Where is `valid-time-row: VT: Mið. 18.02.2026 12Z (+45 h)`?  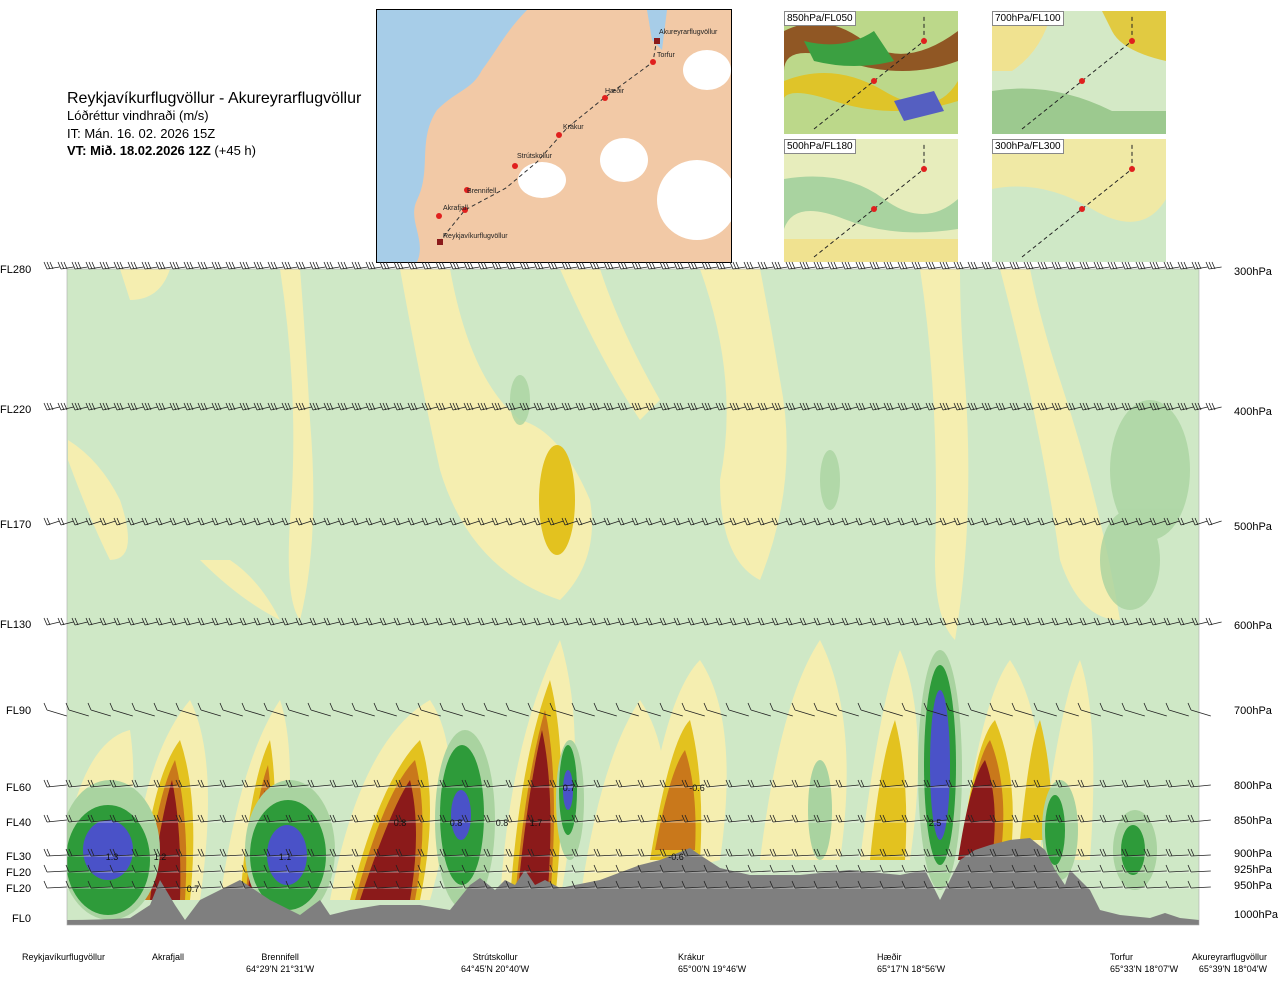 valid-time-row: VT: Mið. 18.02.2026 12Z (+45 h) is located at coordinates (161, 150).